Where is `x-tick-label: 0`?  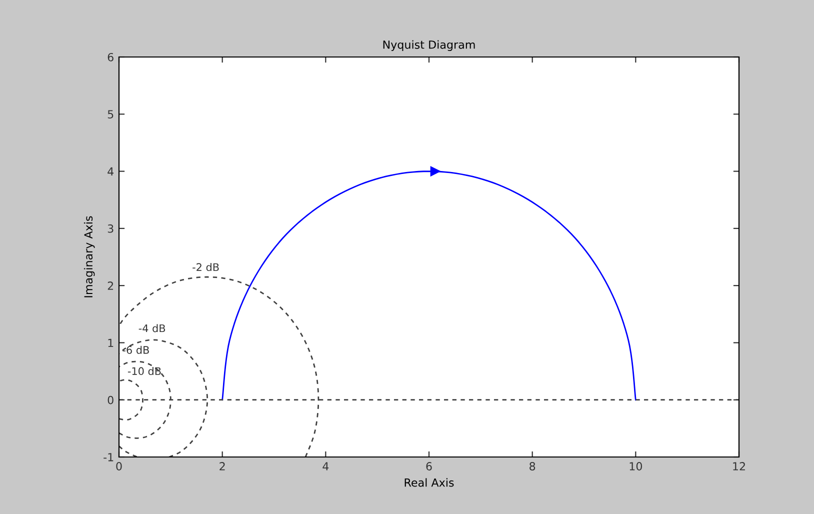 x-tick-label: 0 is located at coordinates (119, 466).